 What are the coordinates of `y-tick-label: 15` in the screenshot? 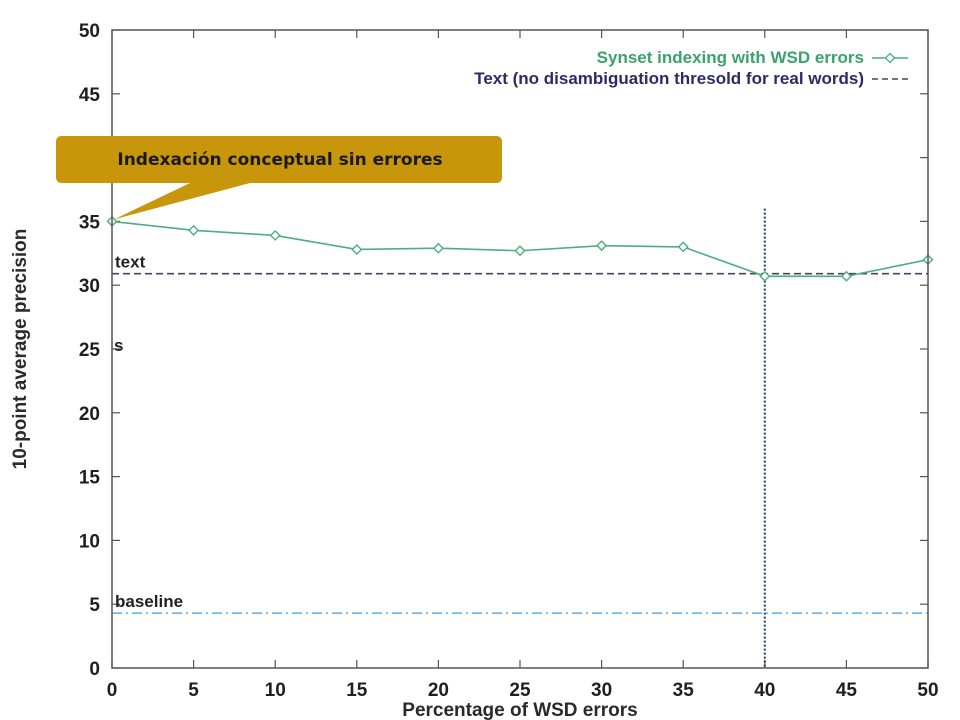 It's located at (90, 478).